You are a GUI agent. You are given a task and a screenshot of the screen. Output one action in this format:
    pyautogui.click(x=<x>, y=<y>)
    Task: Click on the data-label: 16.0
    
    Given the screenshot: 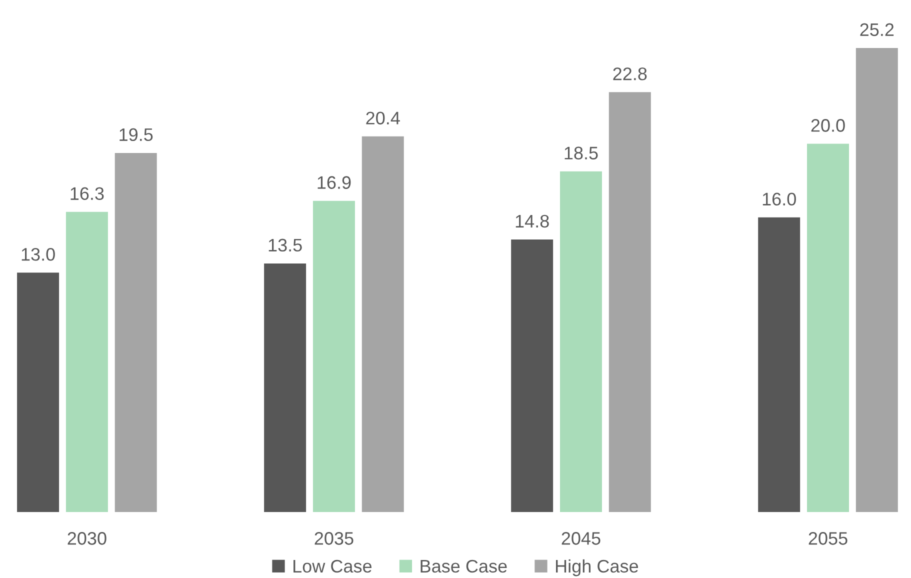 What is the action you would take?
    pyautogui.click(x=779, y=199)
    